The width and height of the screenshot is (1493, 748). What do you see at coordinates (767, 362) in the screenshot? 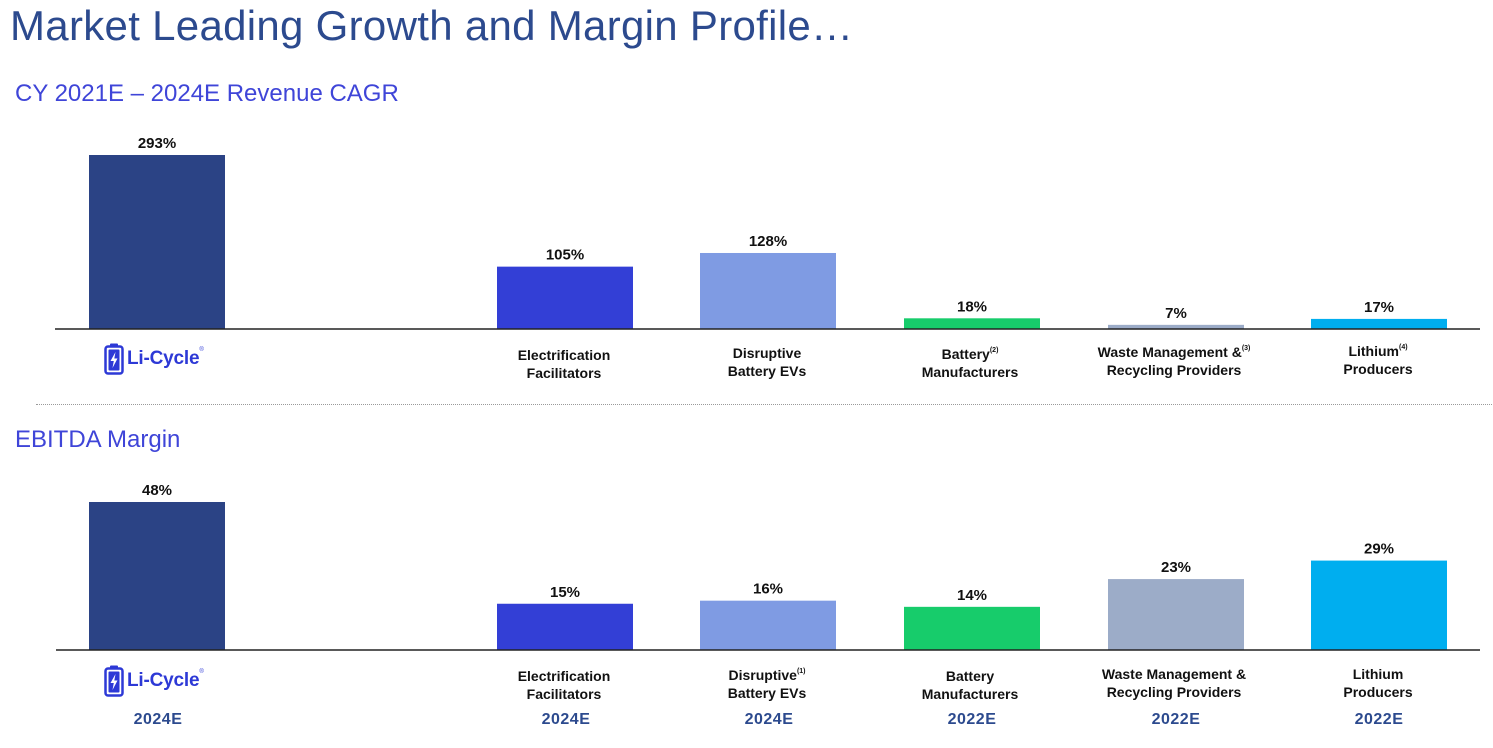
I see `category-label: Disruptive Battery EVs` at bounding box center [767, 362].